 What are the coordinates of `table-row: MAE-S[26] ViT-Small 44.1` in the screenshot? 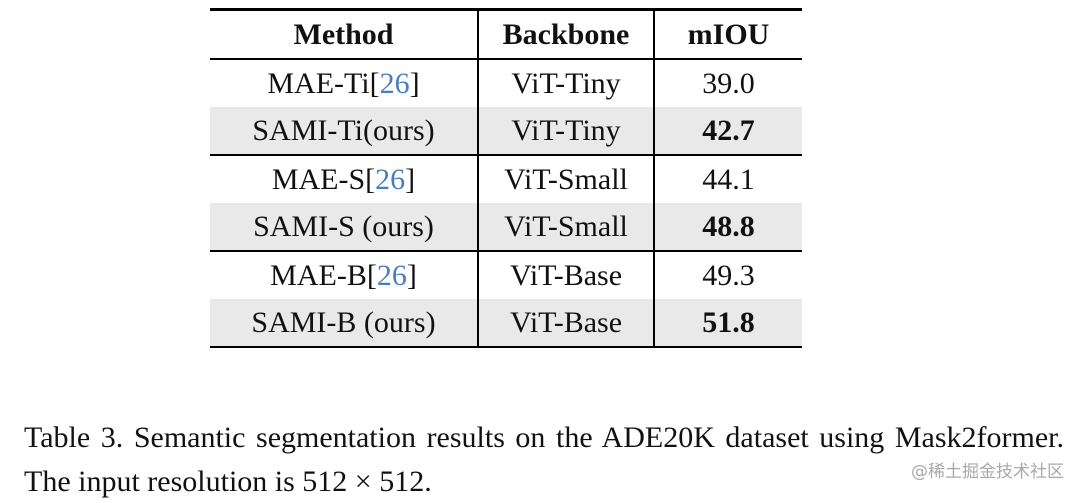 It's located at (506, 179).